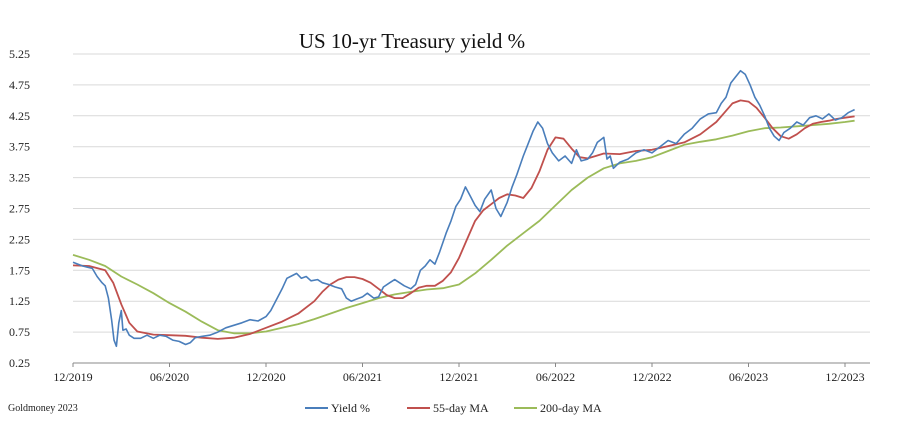  What do you see at coordinates (555, 377) in the screenshot?
I see `x-tick-label: 06/2022` at bounding box center [555, 377].